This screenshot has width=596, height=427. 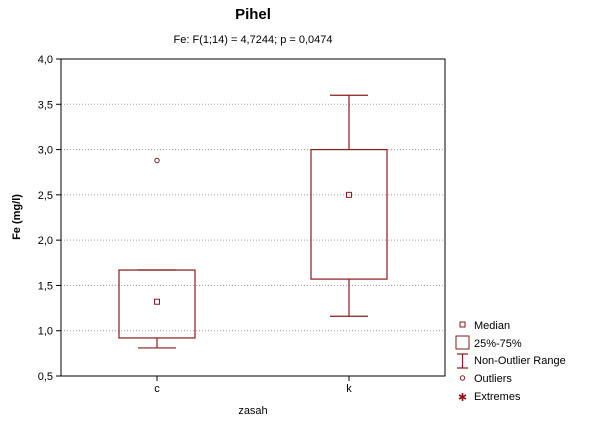 What do you see at coordinates (45, 241) in the screenshot?
I see `y-tick-label: 2,0` at bounding box center [45, 241].